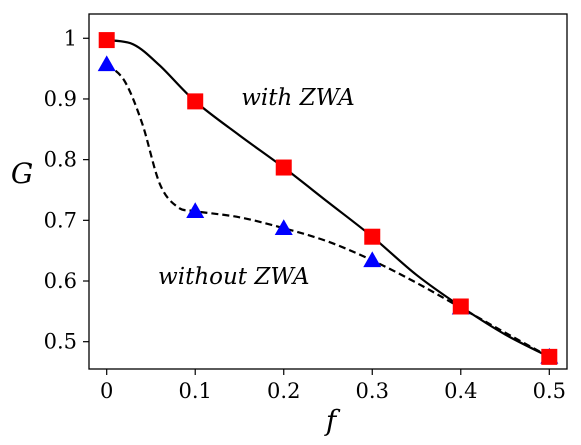  I want to click on y-tick-label: 0.7, so click(60, 220).